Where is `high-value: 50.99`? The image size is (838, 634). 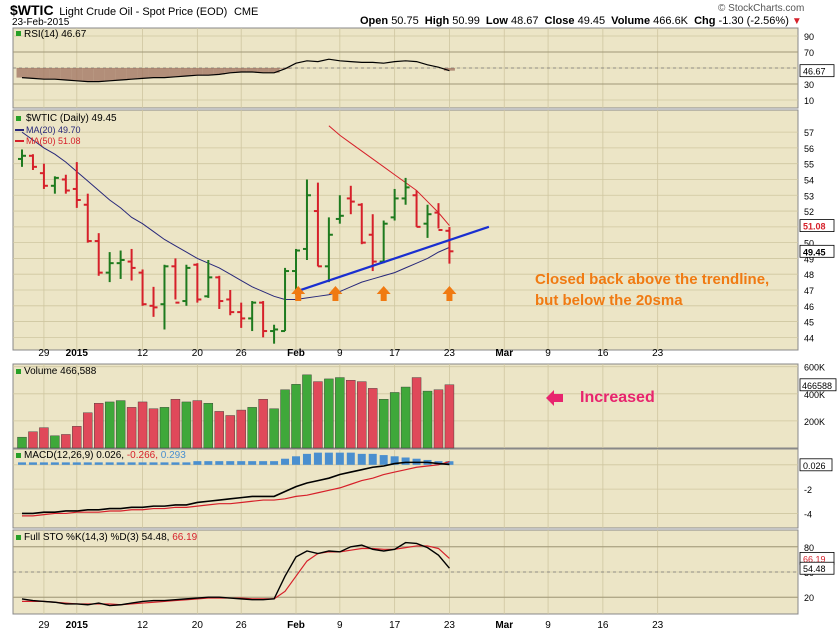
high-value: 50.99 is located at coordinates (466, 21).